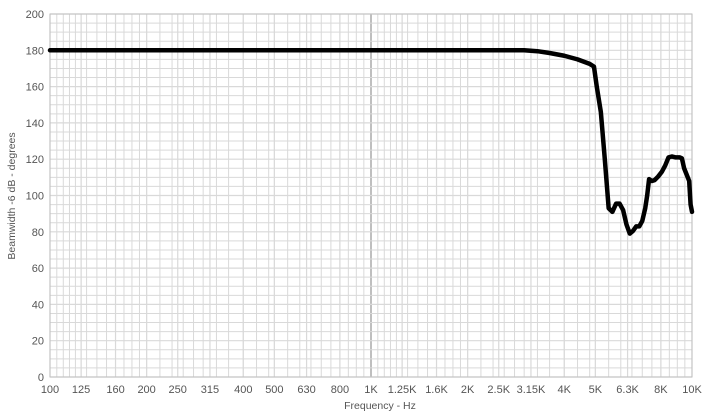 The height and width of the screenshot is (412, 704). I want to click on x-tick-label: 630, so click(306, 390).